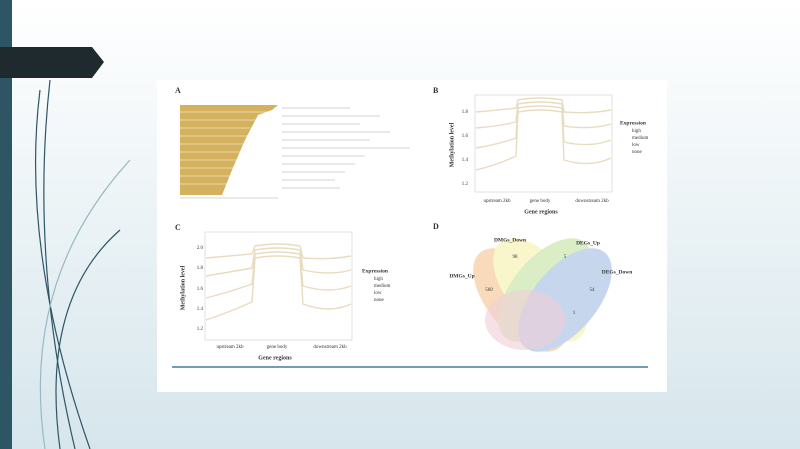  What do you see at coordinates (593, 290) in the screenshot?
I see `count-label: 54` at bounding box center [593, 290].